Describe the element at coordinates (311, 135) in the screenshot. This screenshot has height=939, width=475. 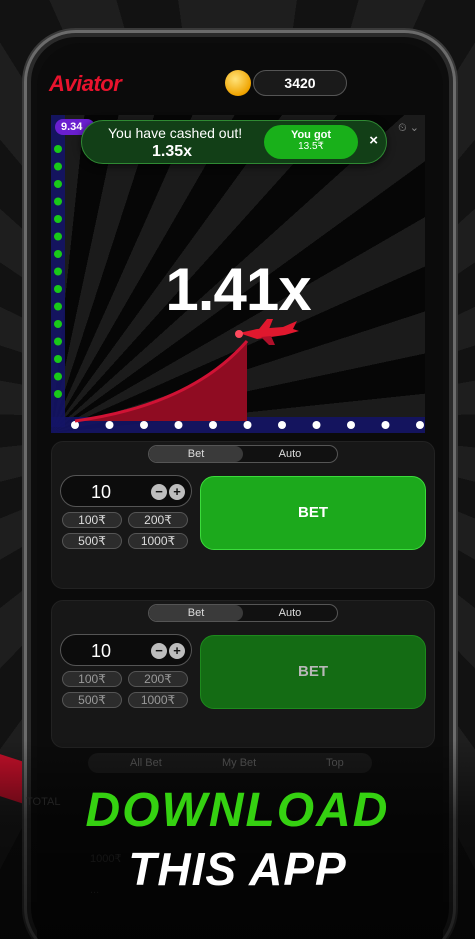
I see `toast-win-label: You got` at that location.